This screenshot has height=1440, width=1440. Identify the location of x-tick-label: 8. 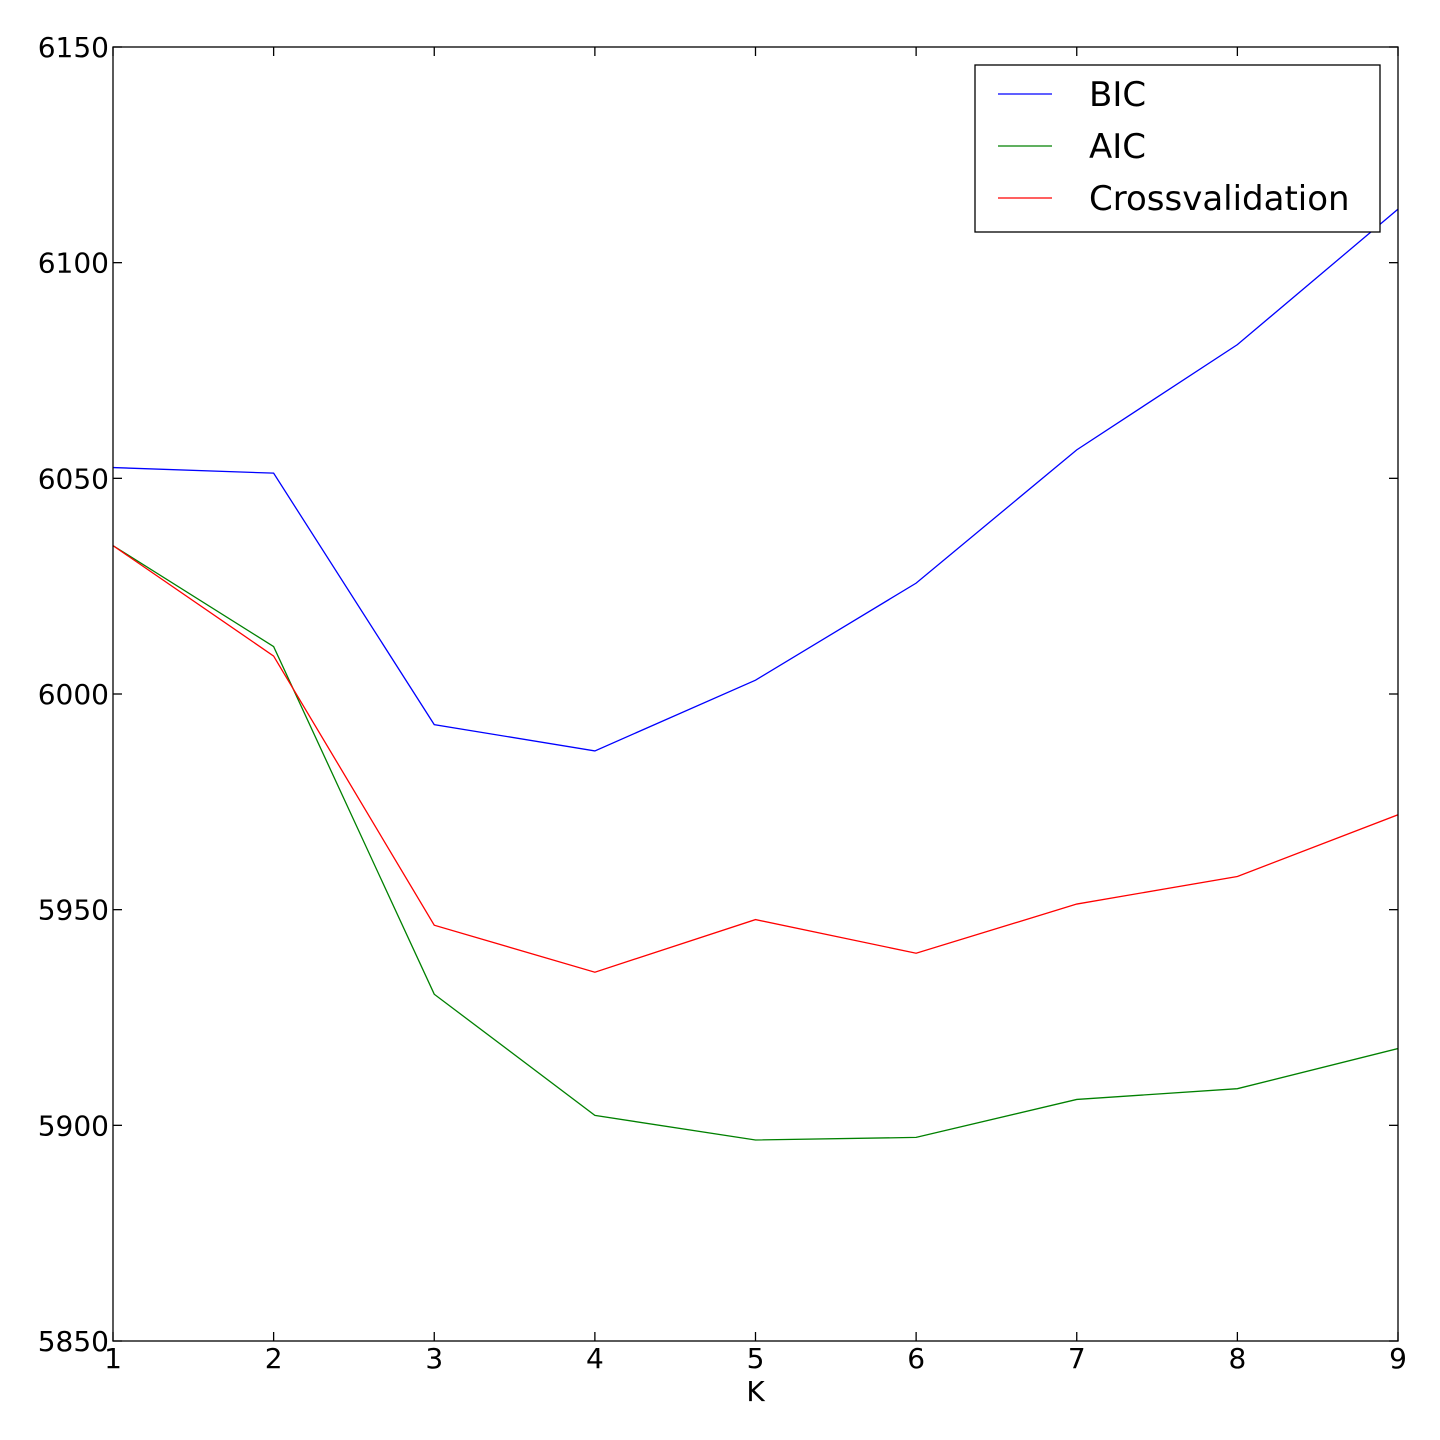
(1237, 1358).